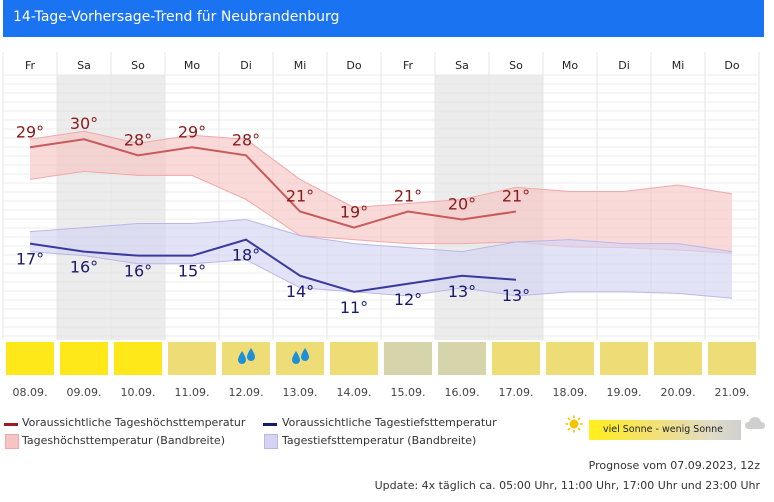 The height and width of the screenshot is (502, 774). I want to click on max-temp-label: 20°, so click(462, 204).